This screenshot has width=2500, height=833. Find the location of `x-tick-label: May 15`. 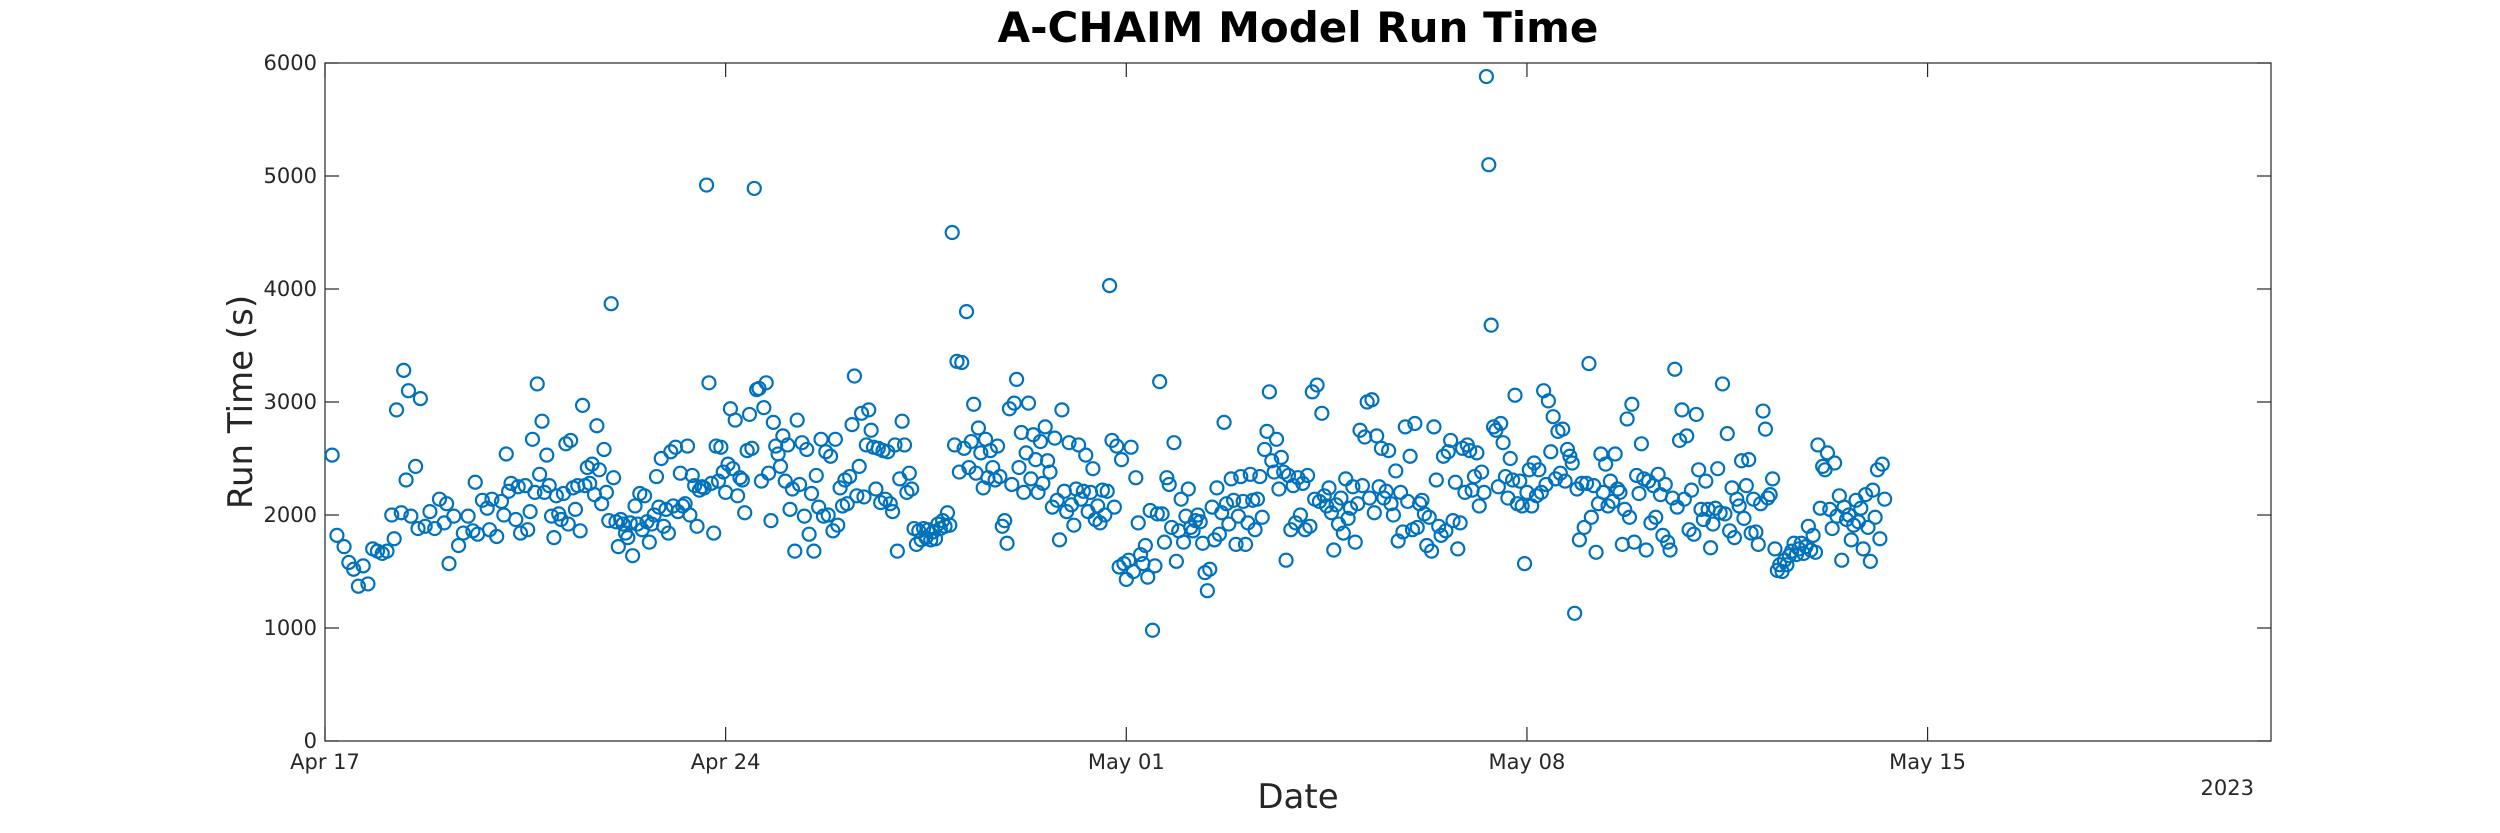

x-tick-label: May 15 is located at coordinates (1927, 762).